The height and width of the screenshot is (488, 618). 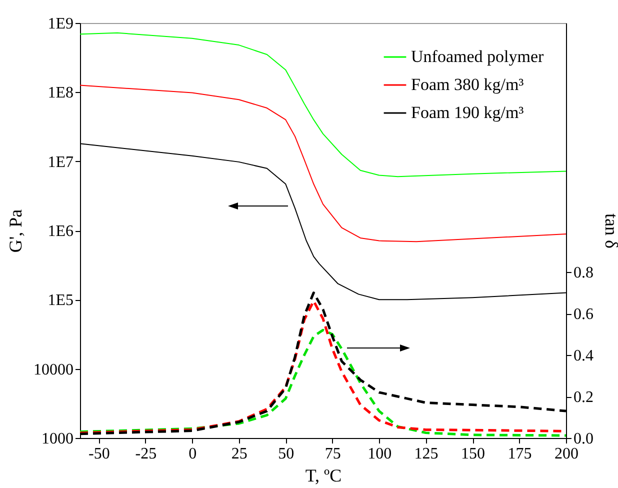 I want to click on legend-label: Foam 380 kg/m³, so click(x=467, y=84).